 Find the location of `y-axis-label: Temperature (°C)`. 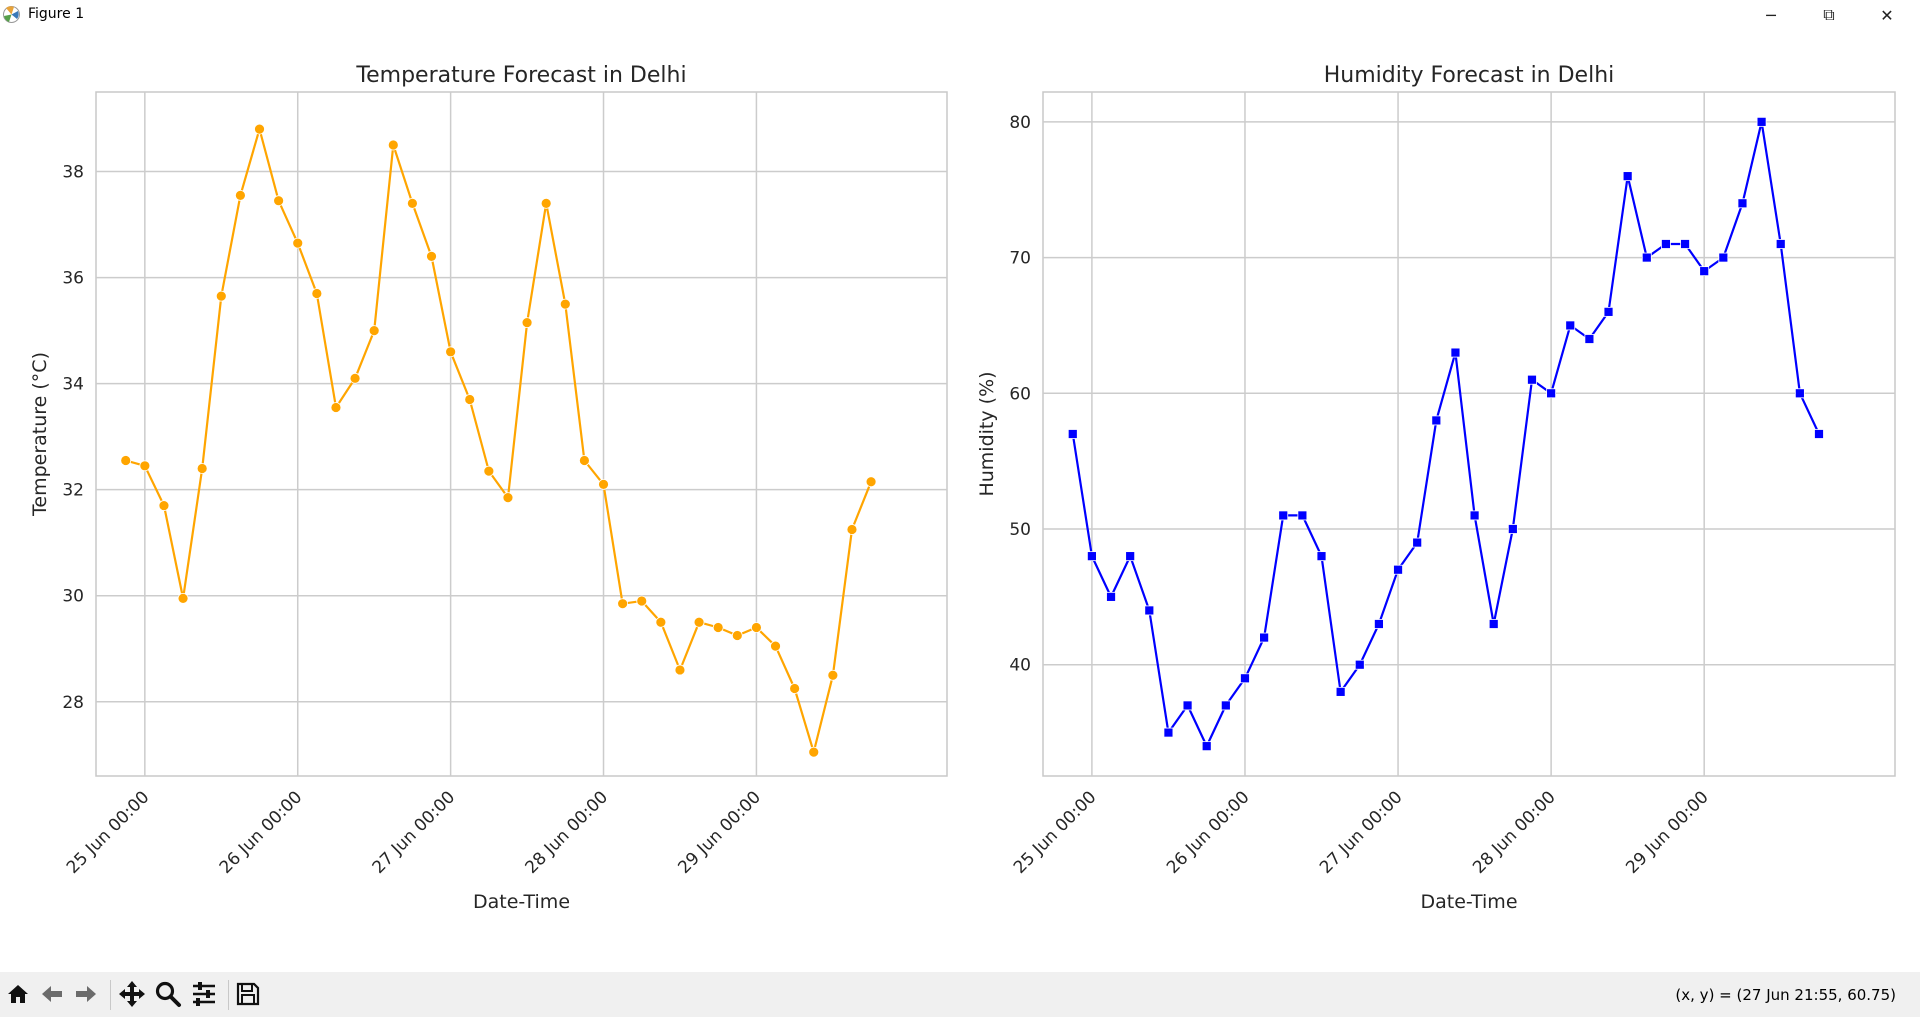

y-axis-label: Temperature (°C) is located at coordinates (40, 434).